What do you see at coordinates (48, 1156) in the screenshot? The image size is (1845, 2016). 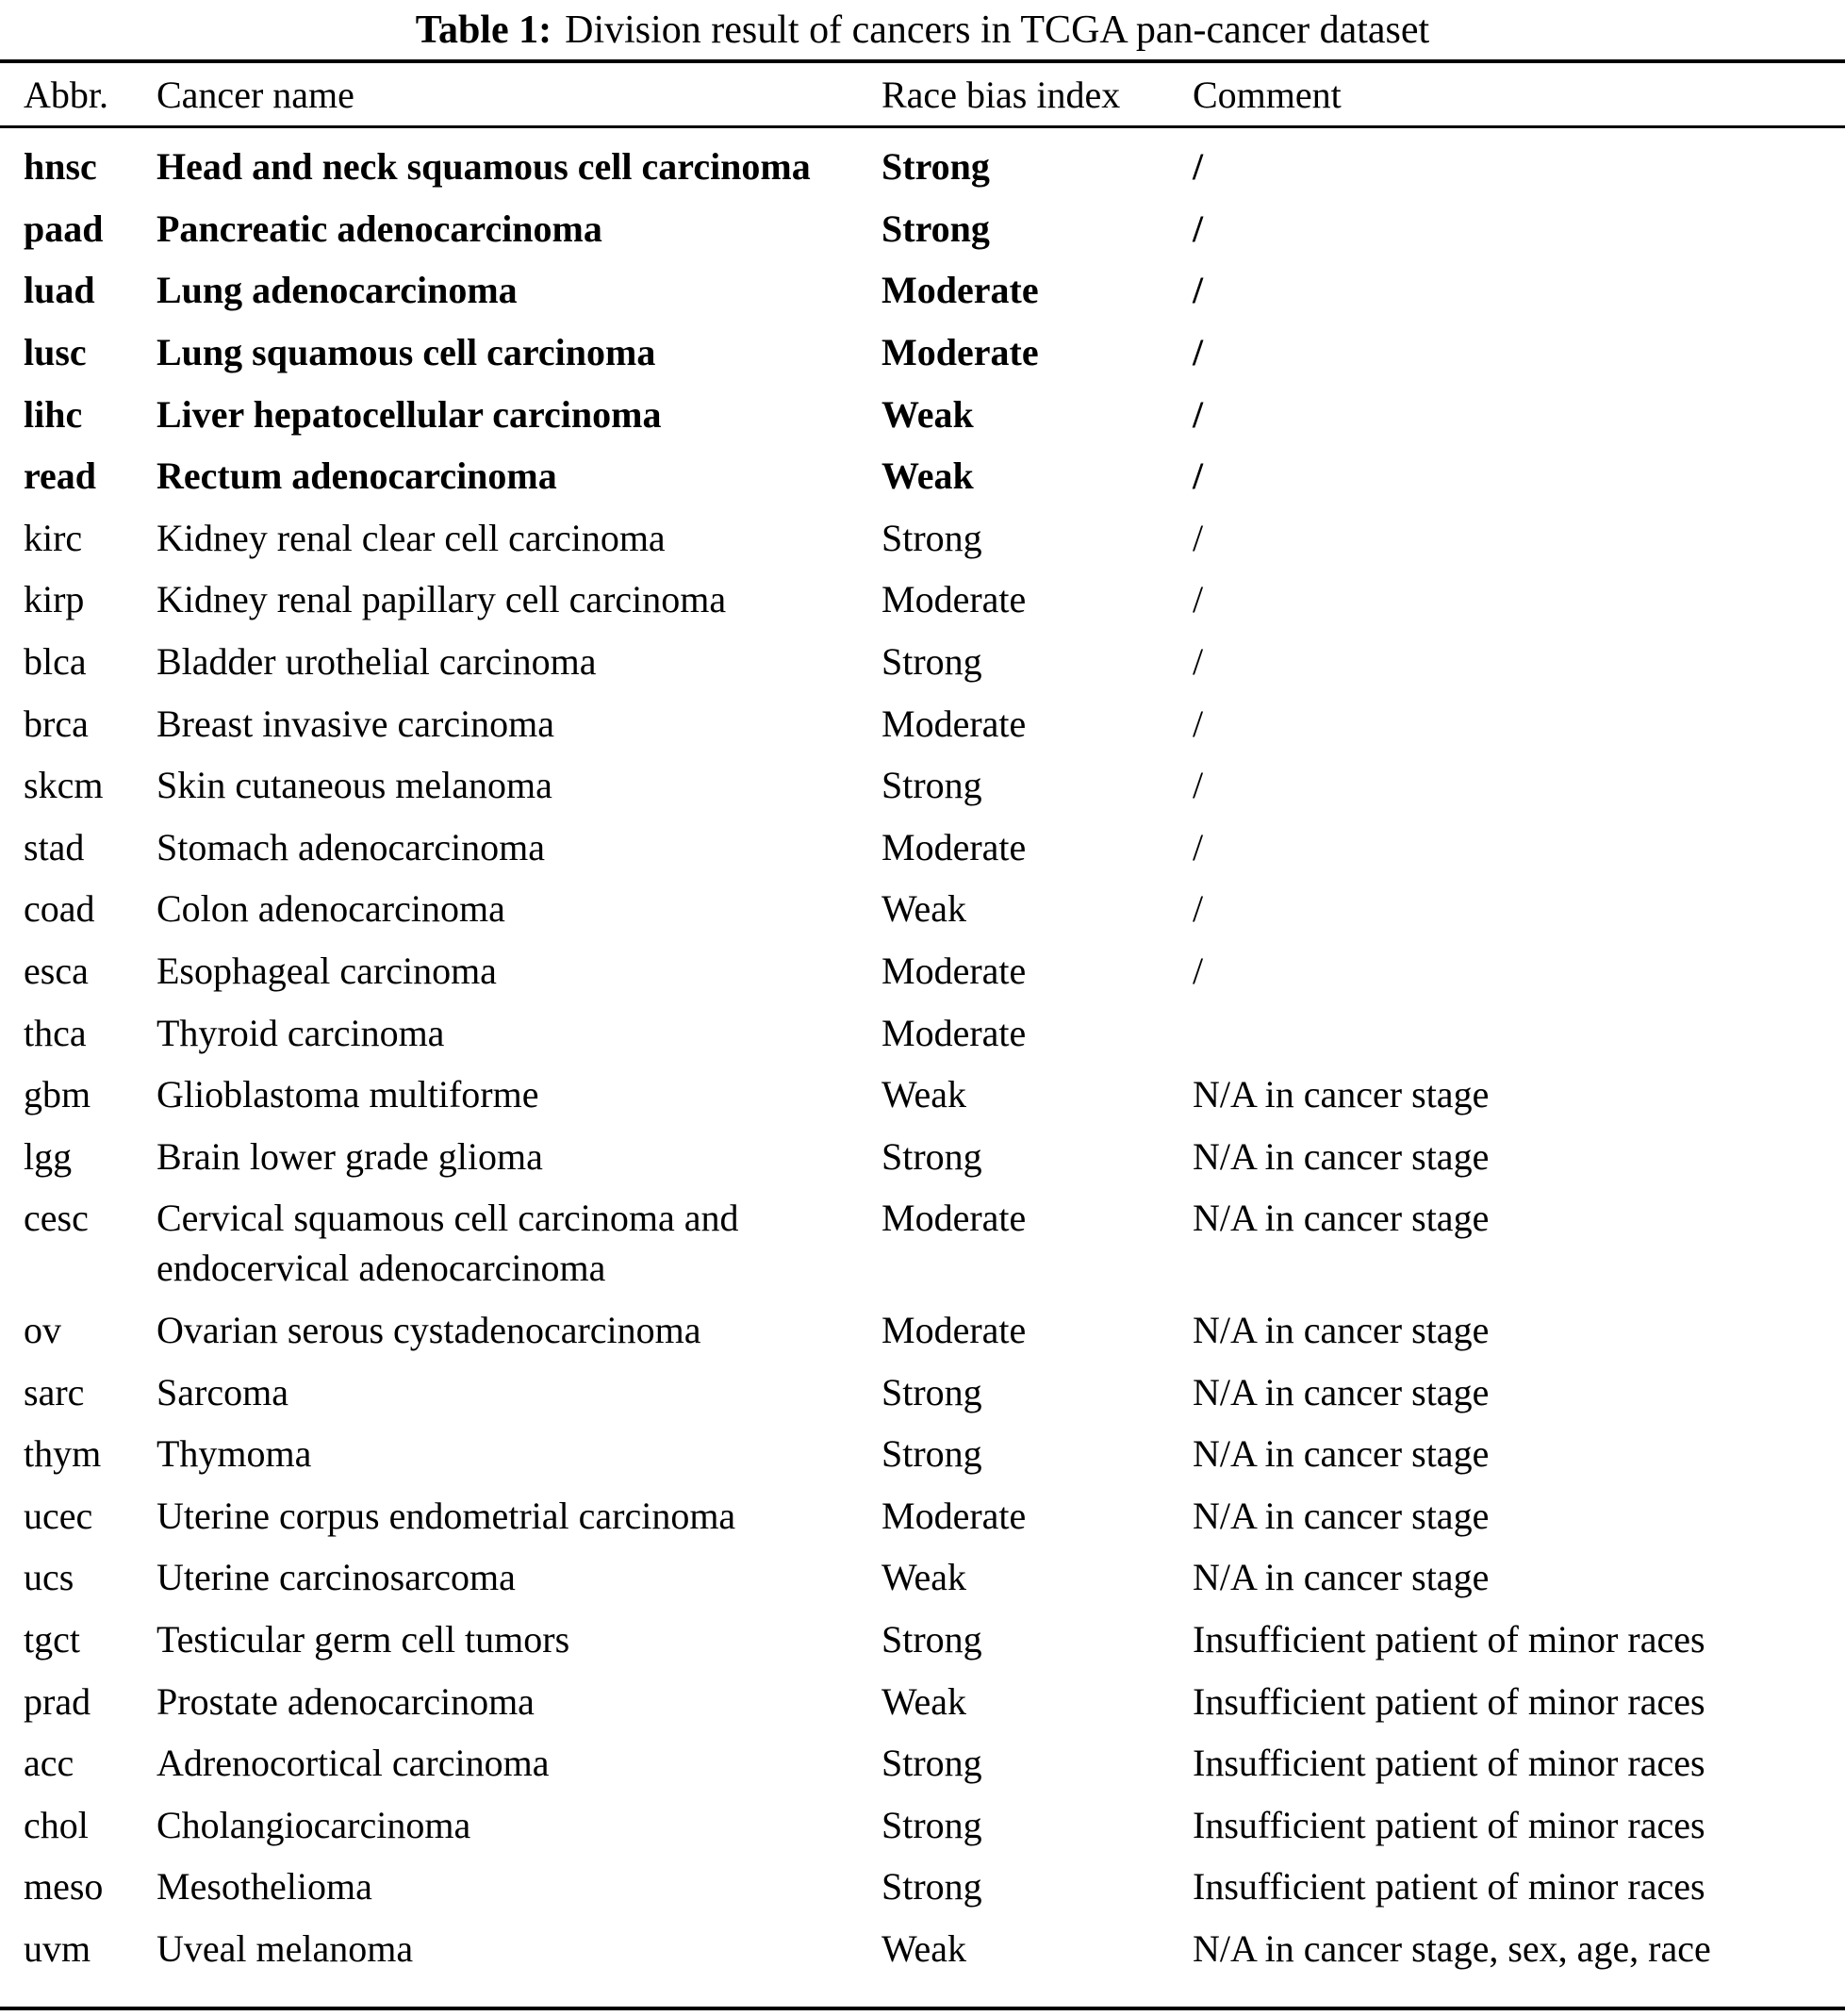 I see `cell-abbr: lgg` at bounding box center [48, 1156].